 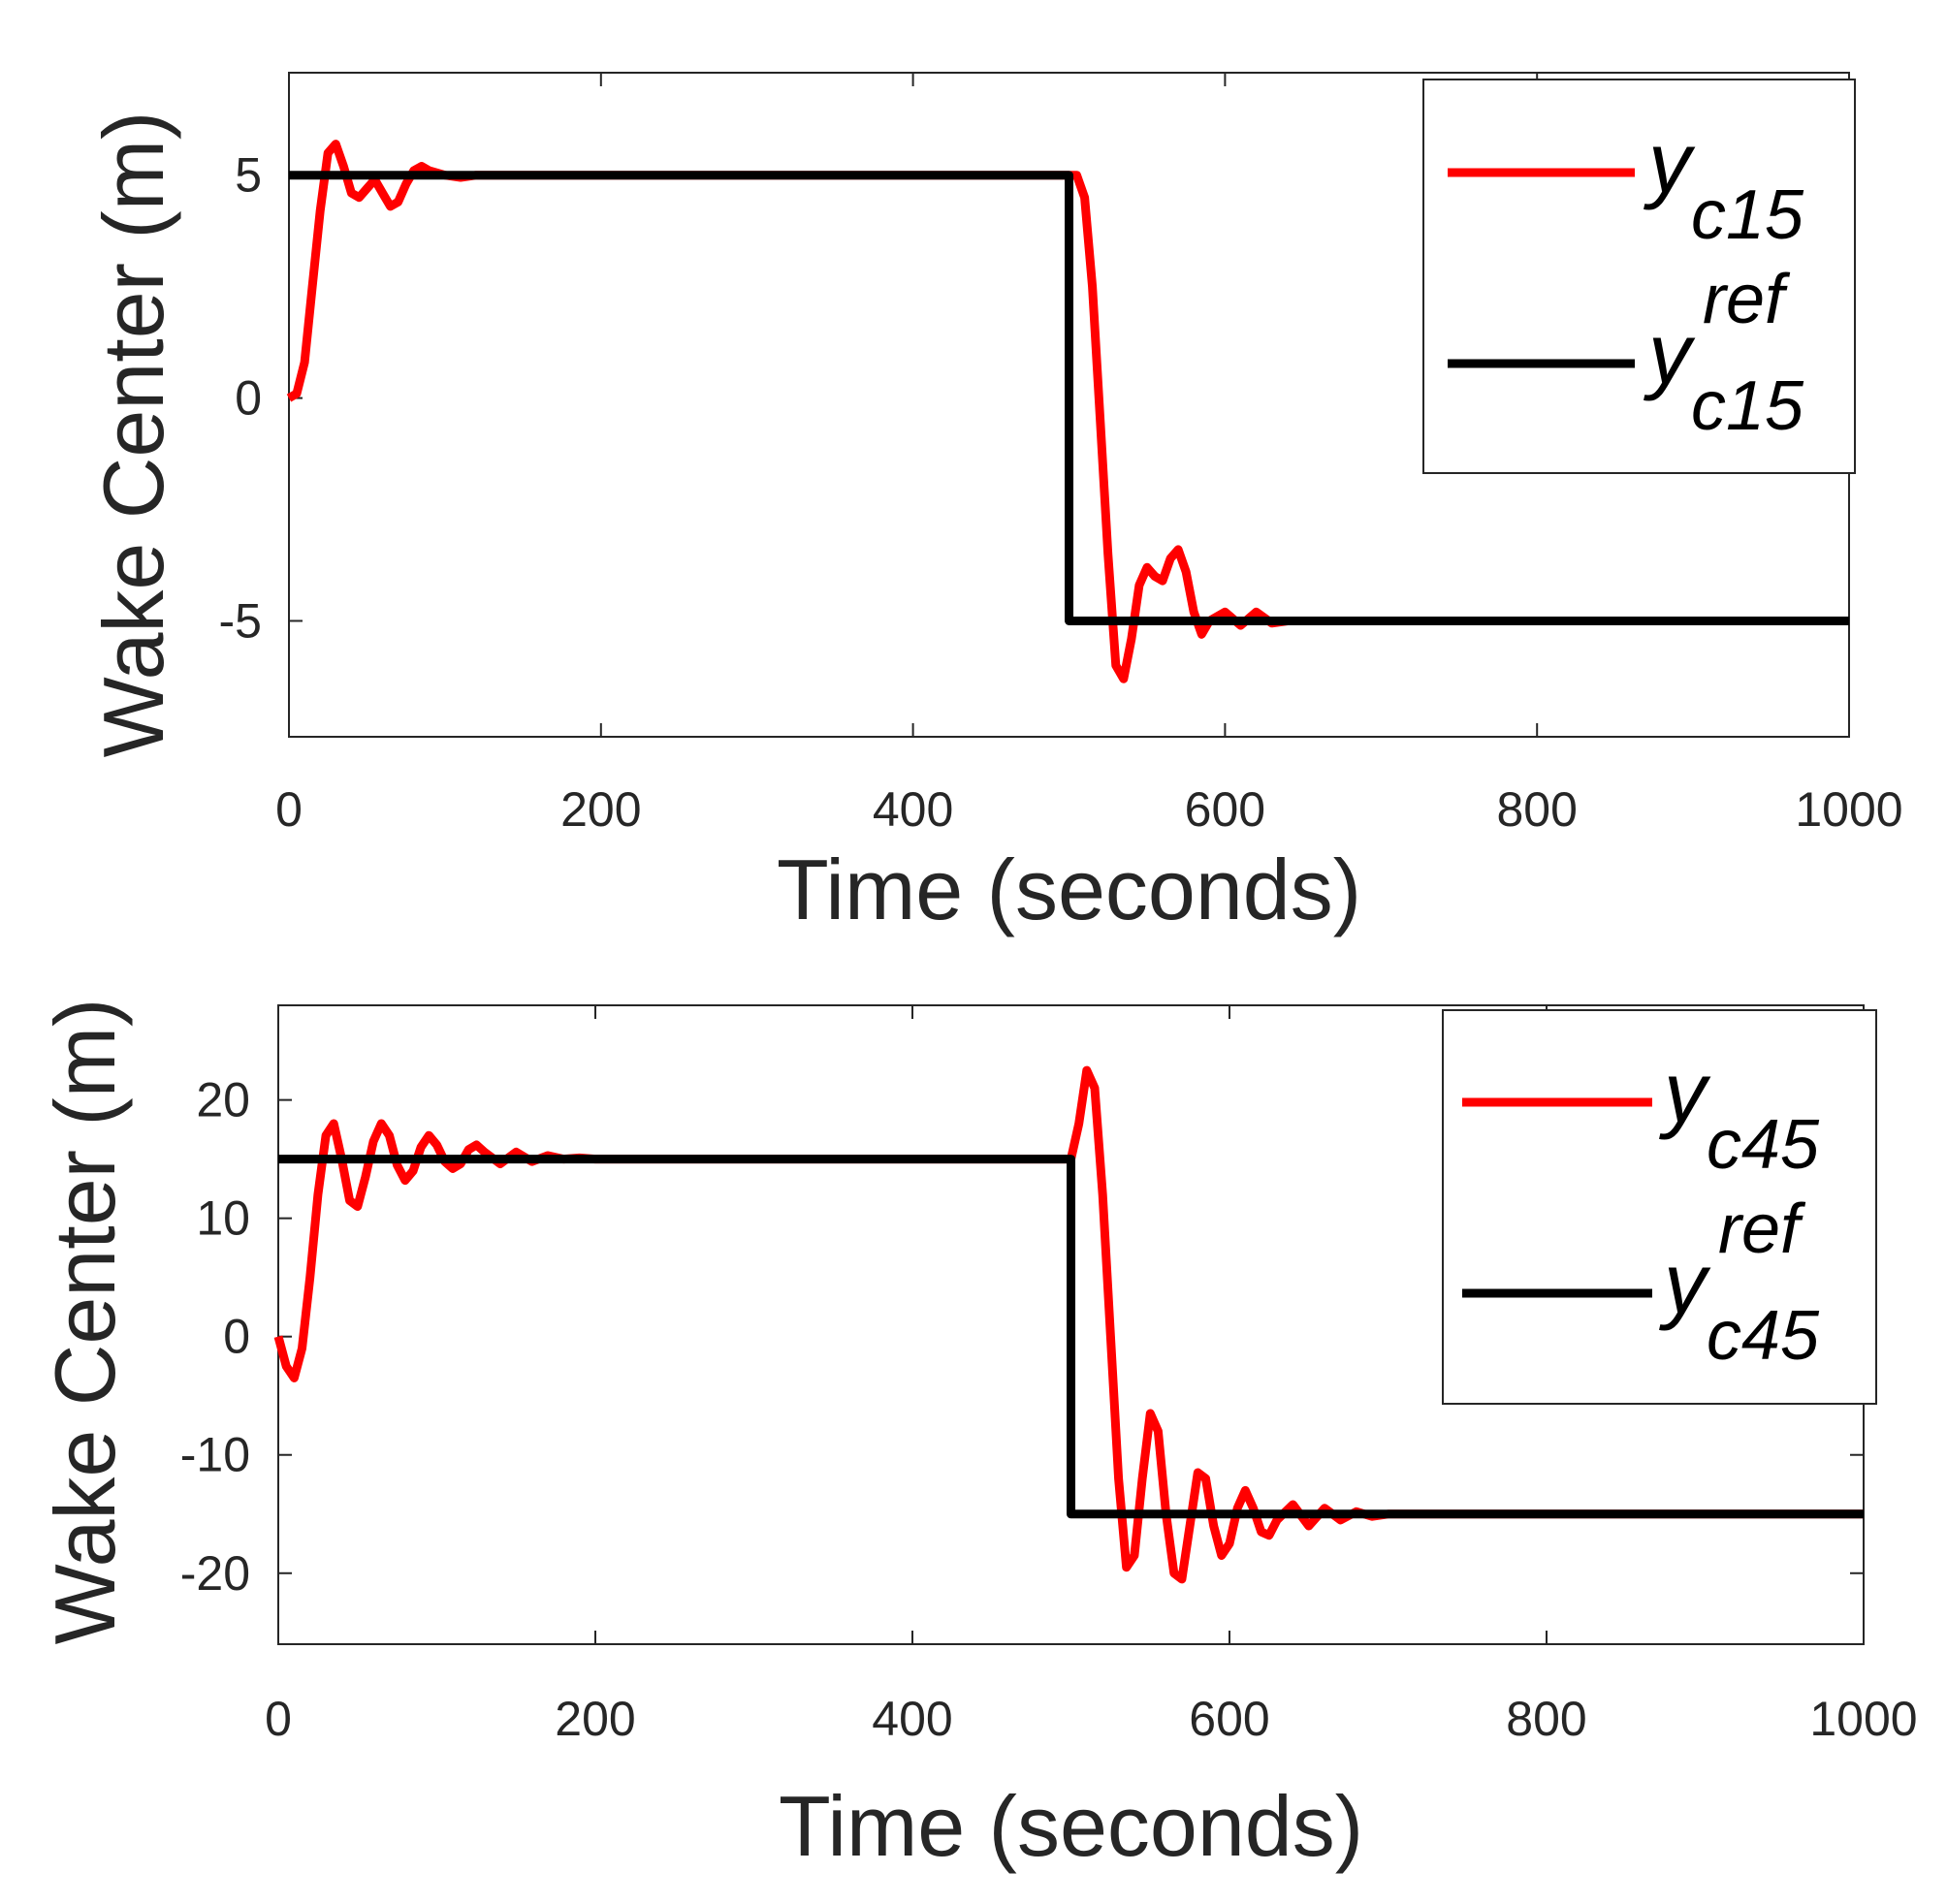 What do you see at coordinates (223, 1219) in the screenshot?
I see `y-tick-label: 10` at bounding box center [223, 1219].